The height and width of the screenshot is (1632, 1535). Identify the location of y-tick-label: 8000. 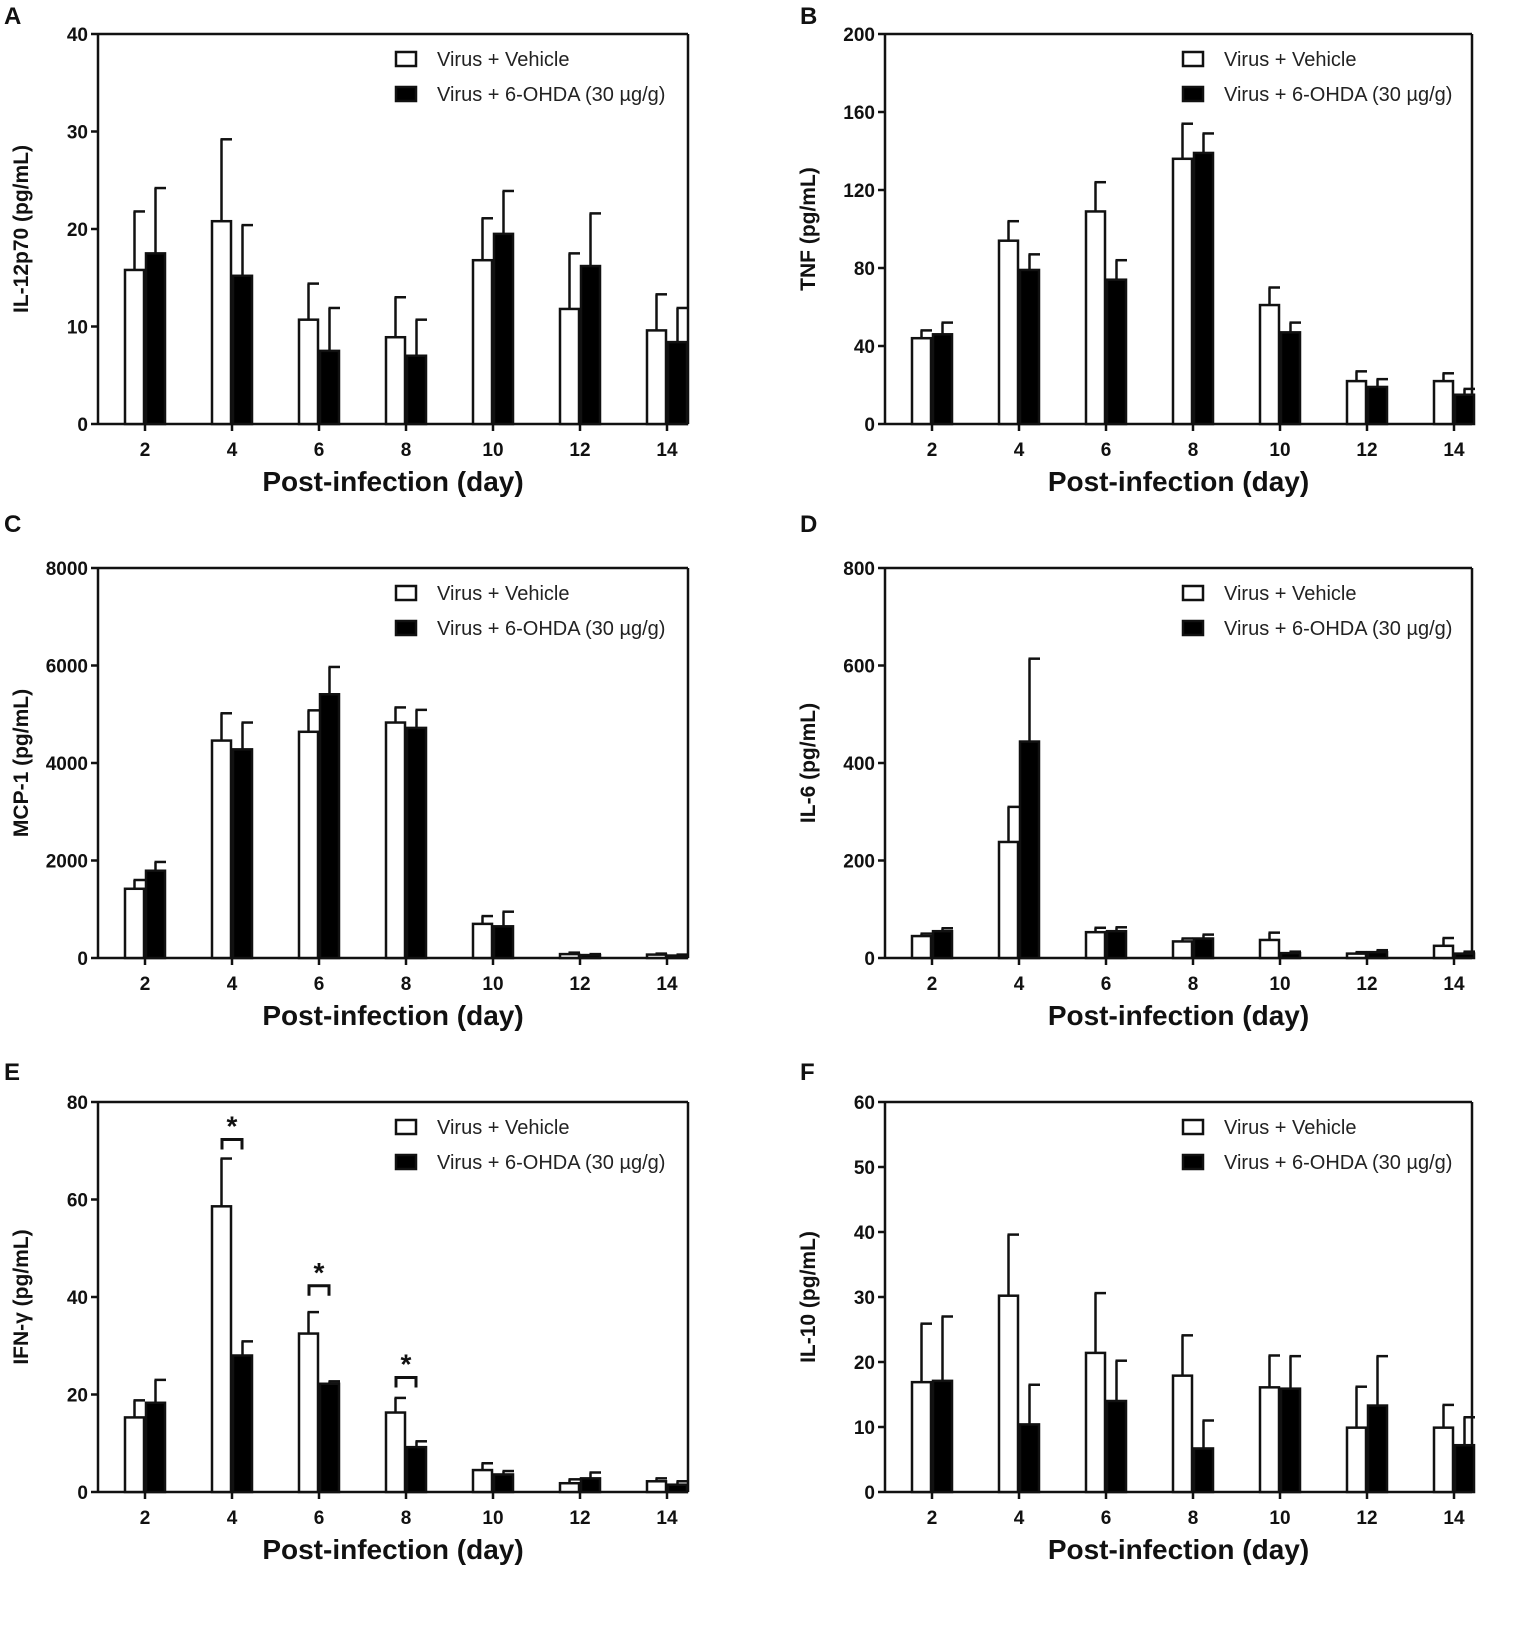
(67, 569).